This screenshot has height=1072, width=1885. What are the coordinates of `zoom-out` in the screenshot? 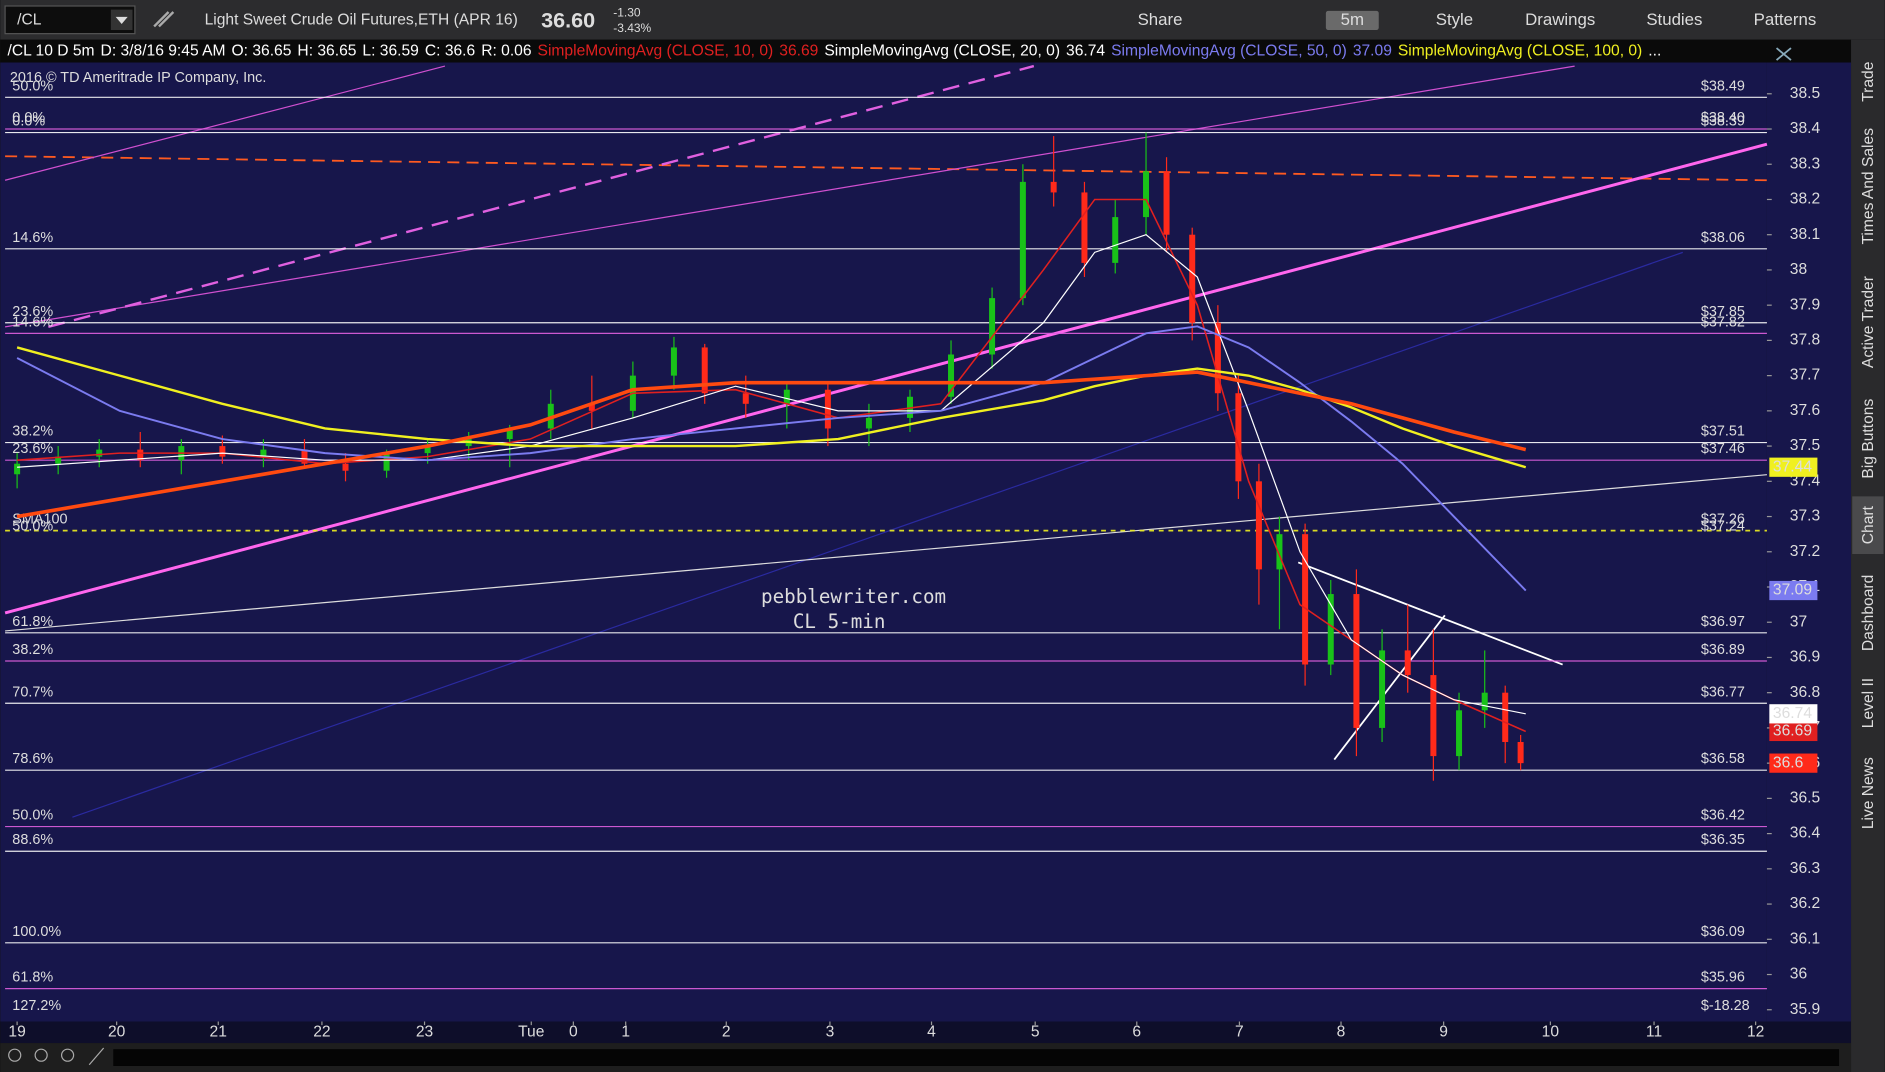 It's located at (67, 1055).